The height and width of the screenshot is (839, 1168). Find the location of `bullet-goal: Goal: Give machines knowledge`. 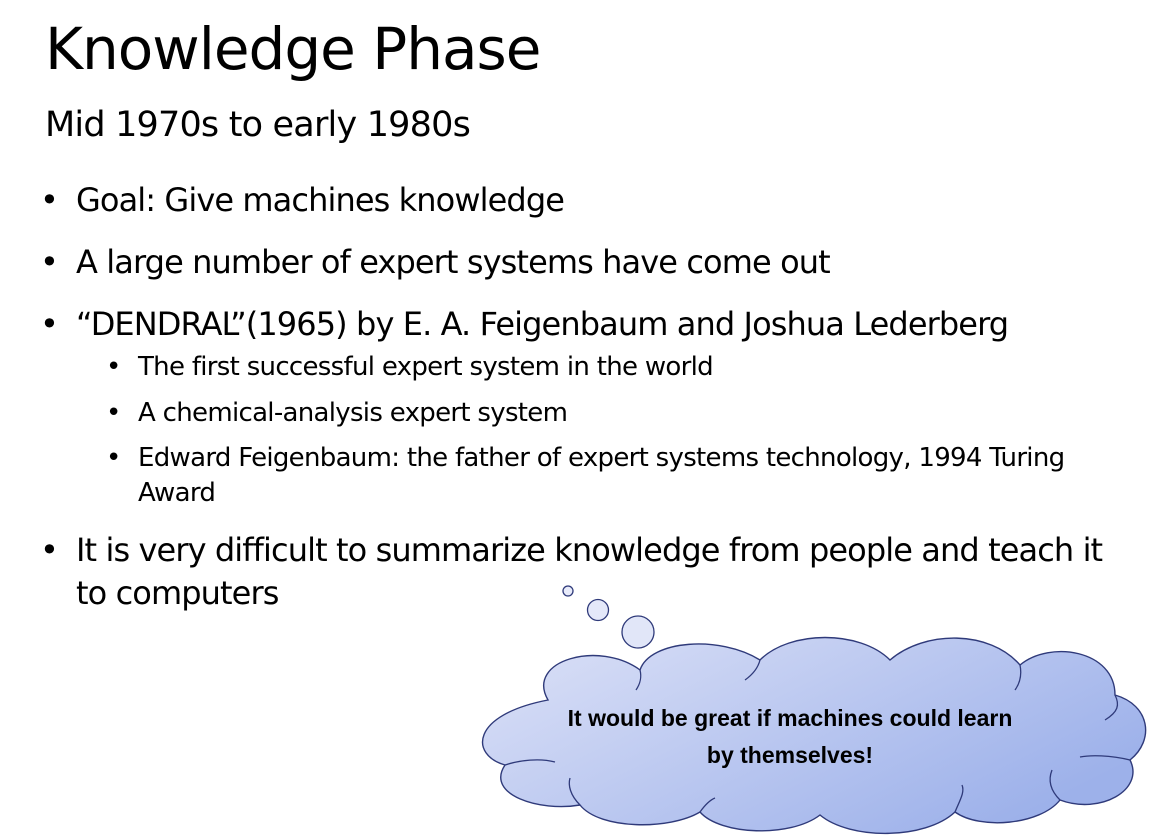

bullet-goal: Goal: Give machines knowledge is located at coordinates (590, 200).